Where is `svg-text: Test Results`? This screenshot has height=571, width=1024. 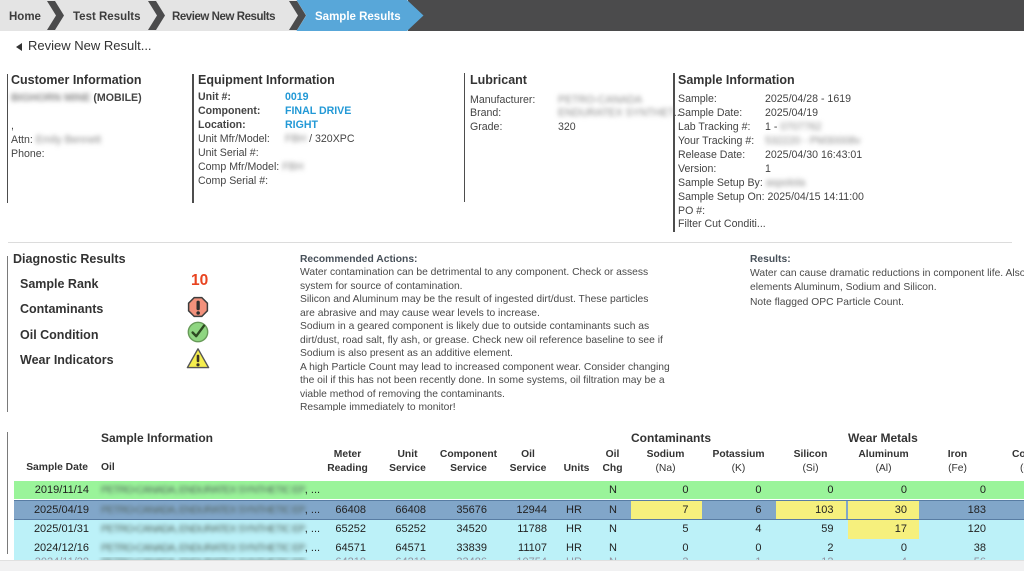 svg-text: Test Results is located at coordinates (107, 17).